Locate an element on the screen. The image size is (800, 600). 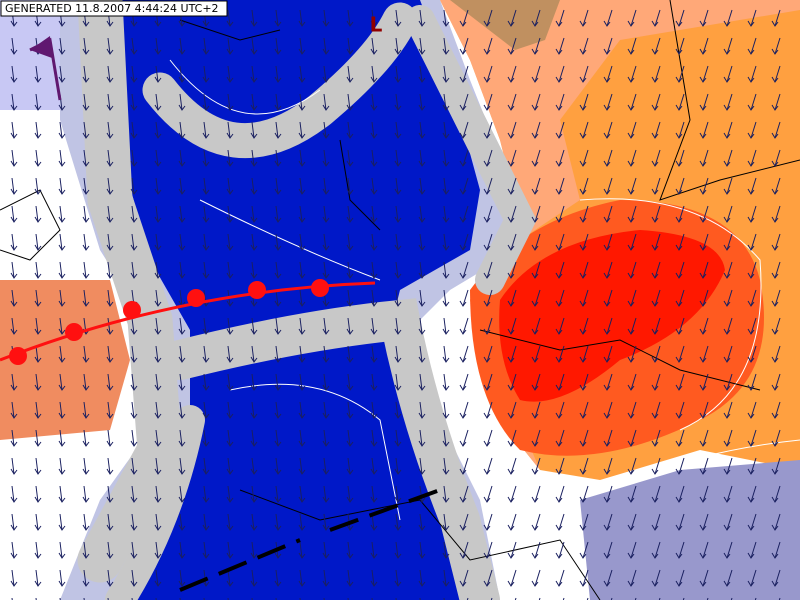
gray-band is located at coordinates (280, 80).